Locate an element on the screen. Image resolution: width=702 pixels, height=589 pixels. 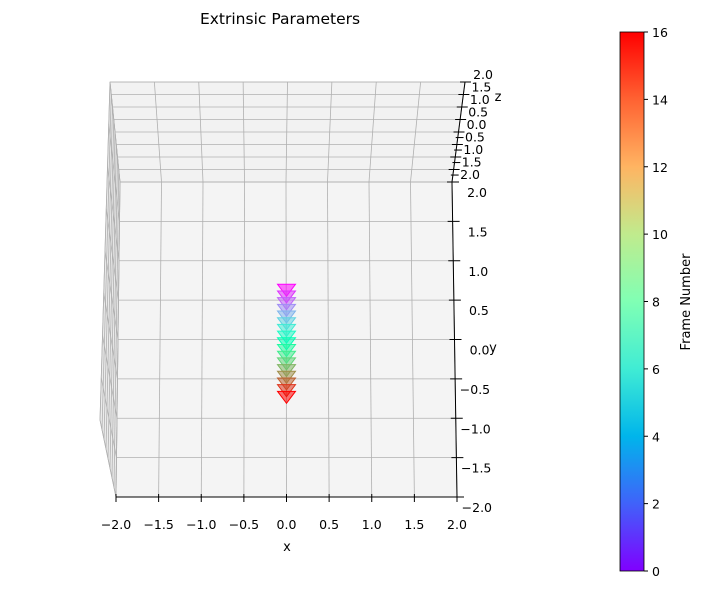
y-tick-label: 1.0 is located at coordinates (478, 271).